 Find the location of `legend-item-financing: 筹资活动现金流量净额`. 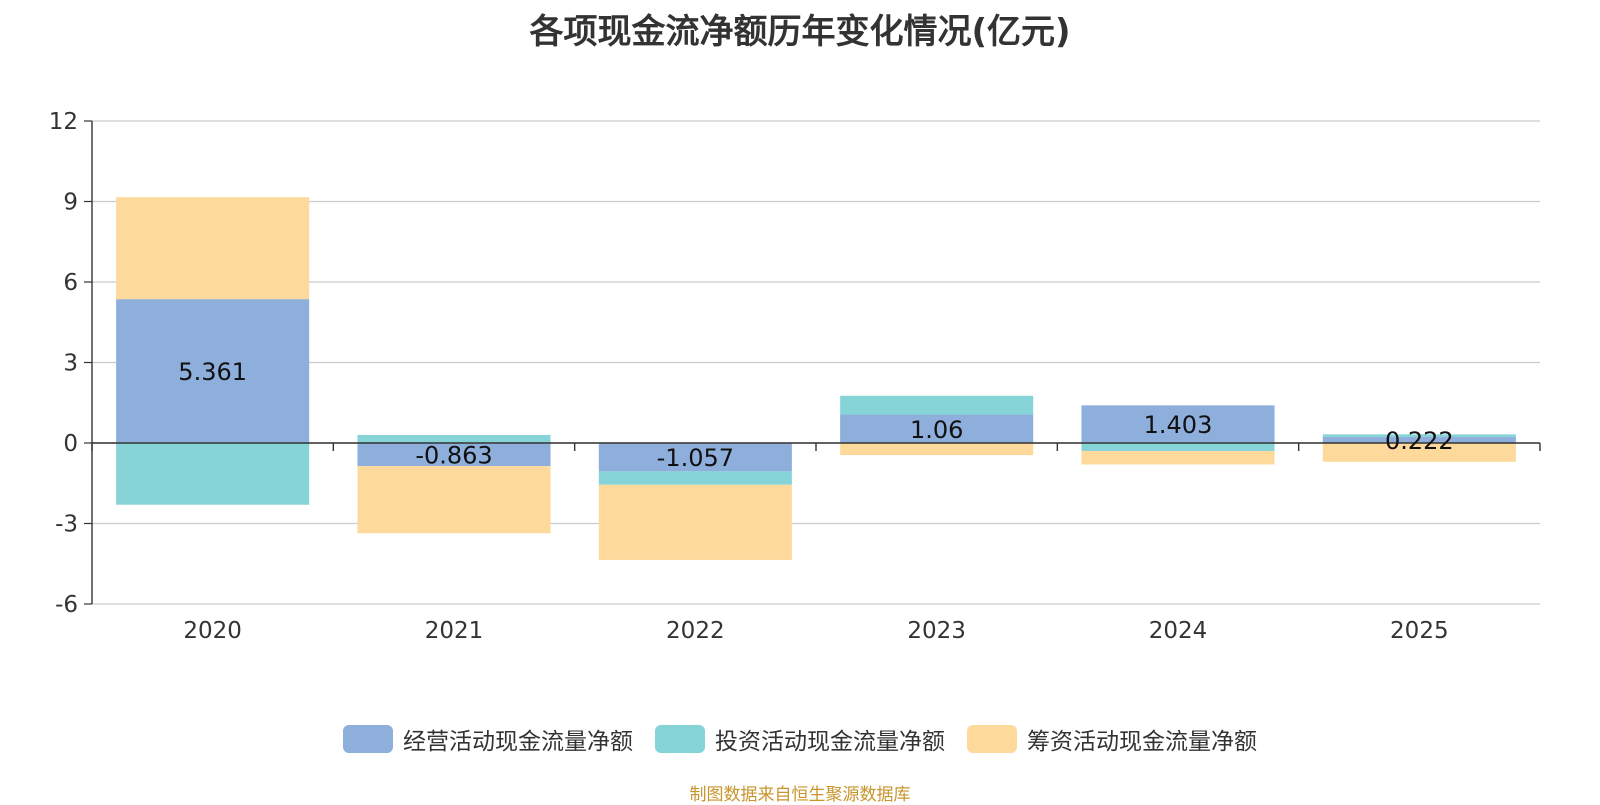

legend-item-financing: 筹资活动现金流量净额 is located at coordinates (1112, 739).